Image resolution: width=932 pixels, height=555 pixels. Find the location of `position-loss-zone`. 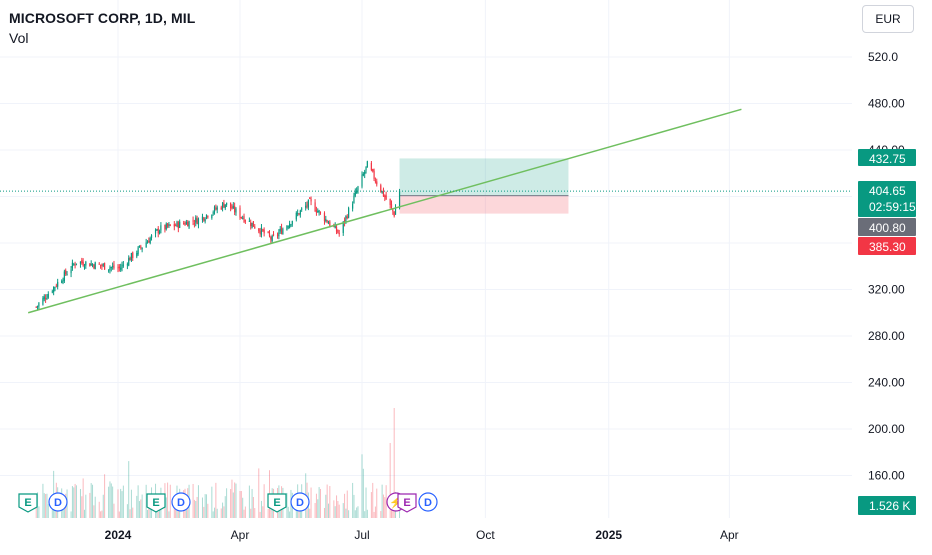

position-loss-zone is located at coordinates (484, 204).